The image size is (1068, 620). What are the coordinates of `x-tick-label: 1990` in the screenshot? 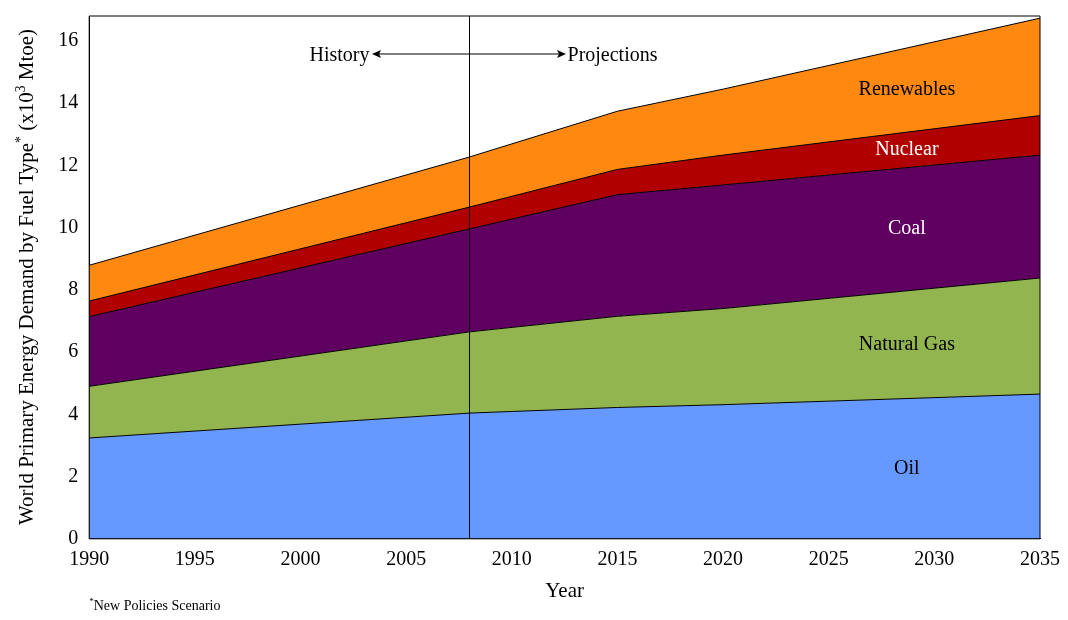 It's located at (89, 558).